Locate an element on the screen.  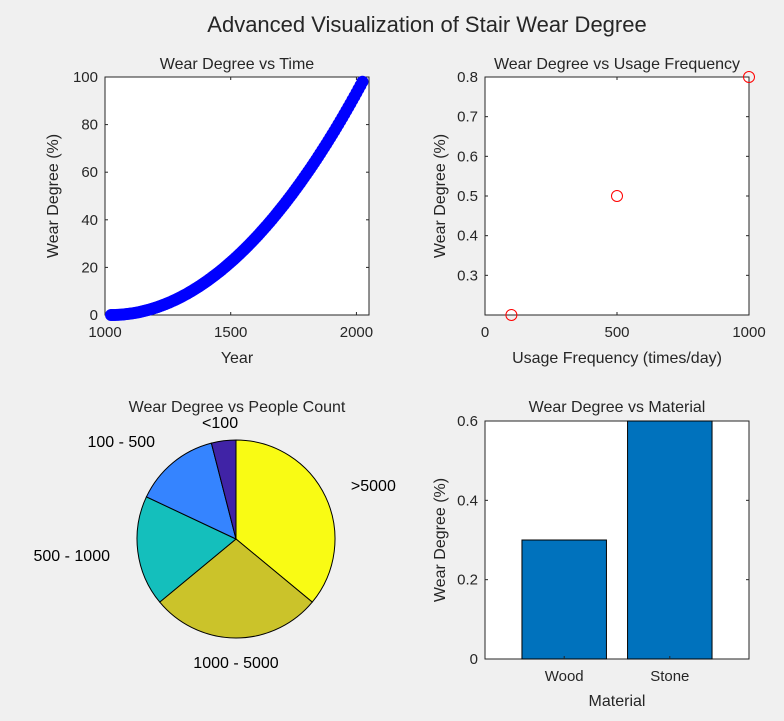
x-ticks: 0 500 1000 is located at coordinates (623, 209).